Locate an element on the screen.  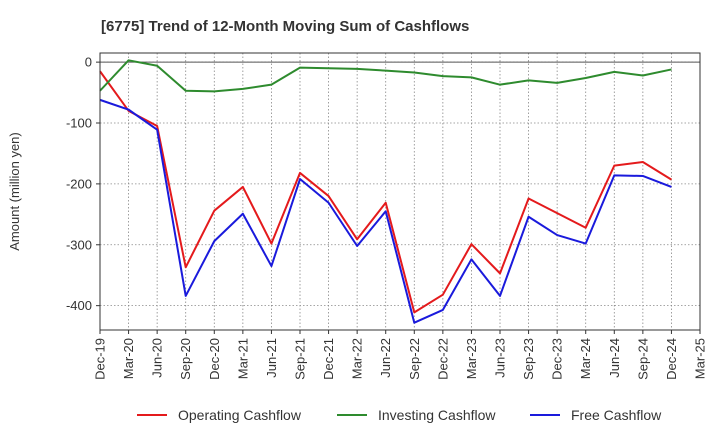
x-tick-label: Mar-20 is located at coordinates (128, 358).